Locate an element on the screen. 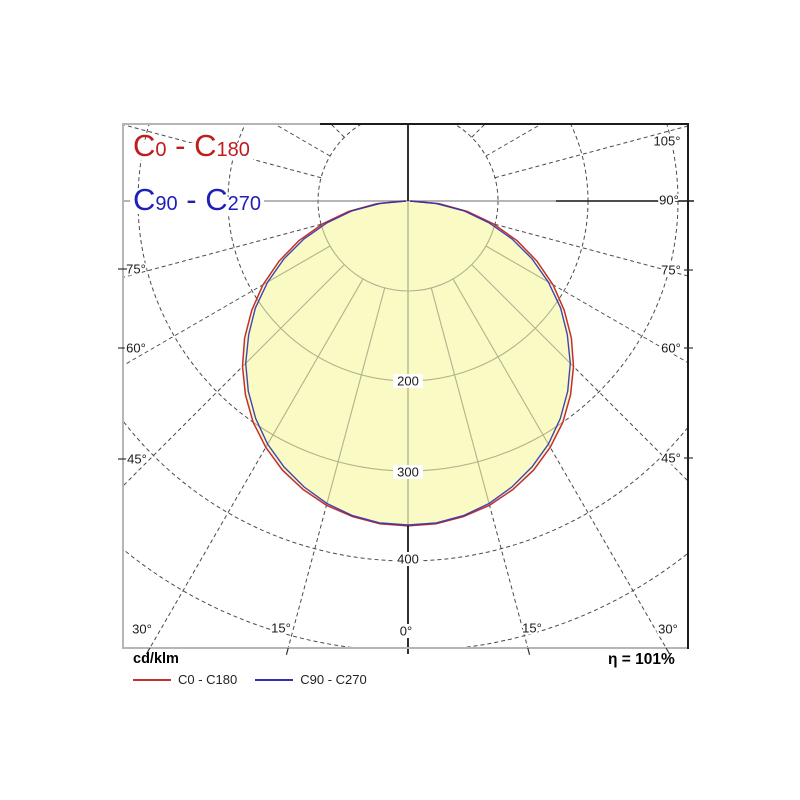  legend-label-c90-c270: C90 - C270 is located at coordinates (333, 679).